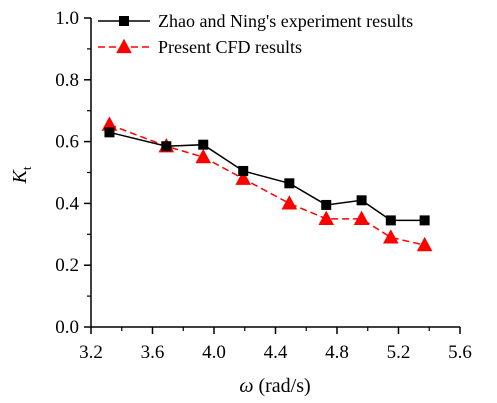 Image resolution: width=497 pixels, height=403 pixels. I want to click on legend-label: Zhao and Ning's experiment results, so click(285, 21).